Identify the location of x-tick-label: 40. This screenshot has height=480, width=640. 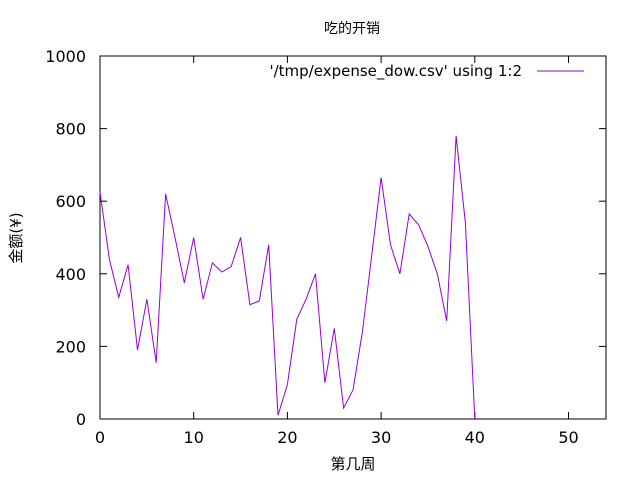
(475, 437).